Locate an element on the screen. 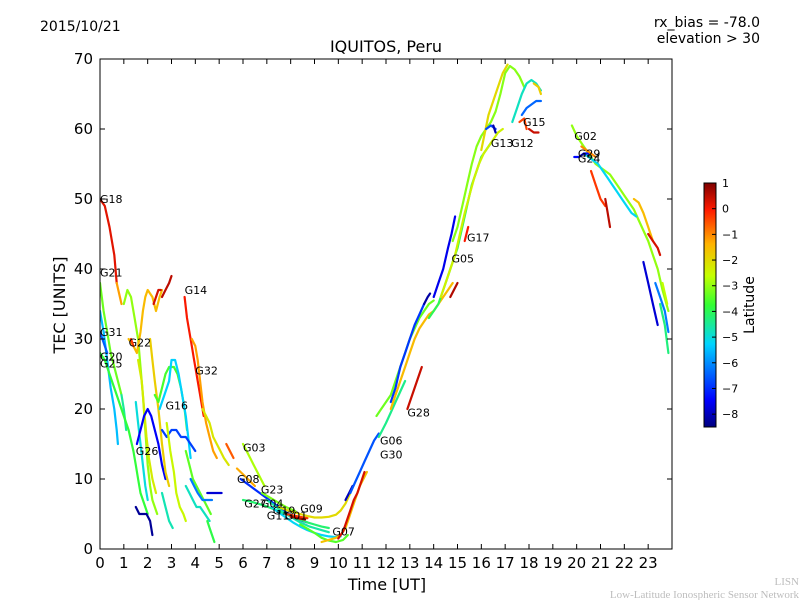 The height and width of the screenshot is (600, 800). x-tick-label: 4 is located at coordinates (196, 563).